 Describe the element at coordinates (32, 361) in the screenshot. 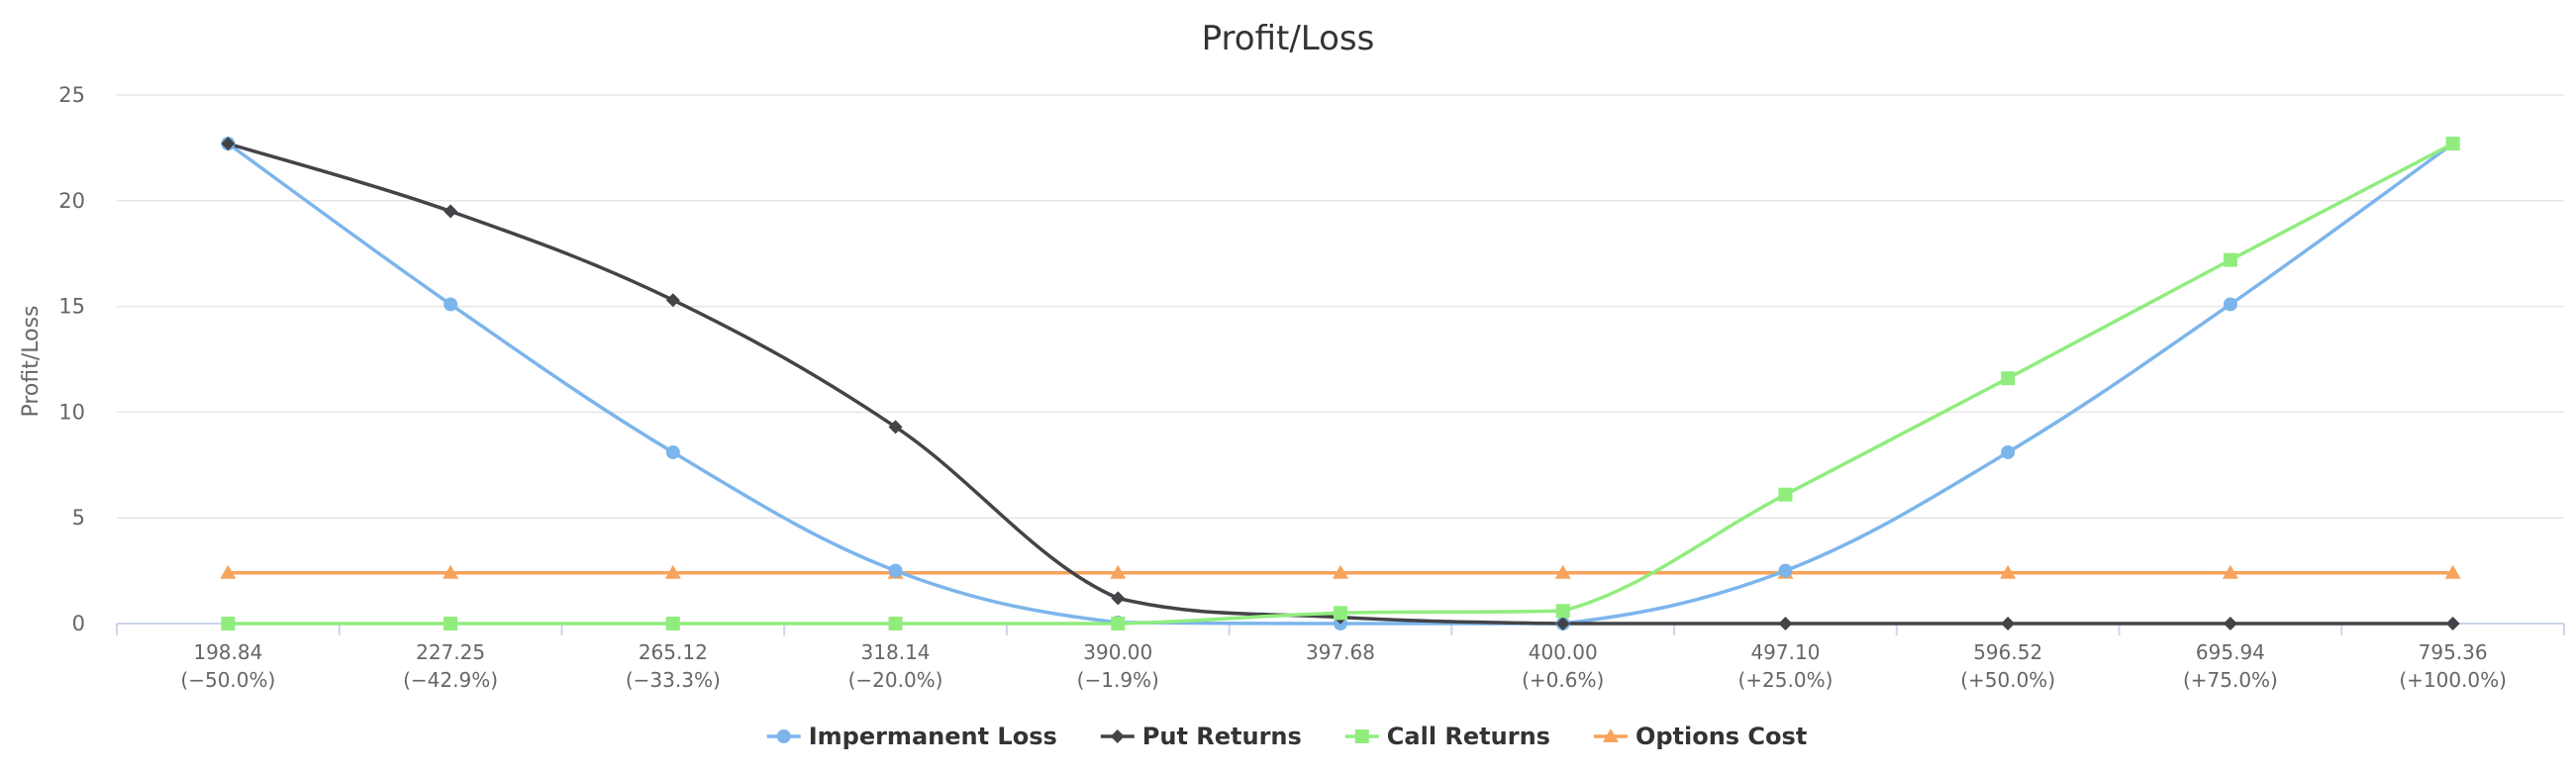

I see `y-axis-label: Profit/Loss` at that location.